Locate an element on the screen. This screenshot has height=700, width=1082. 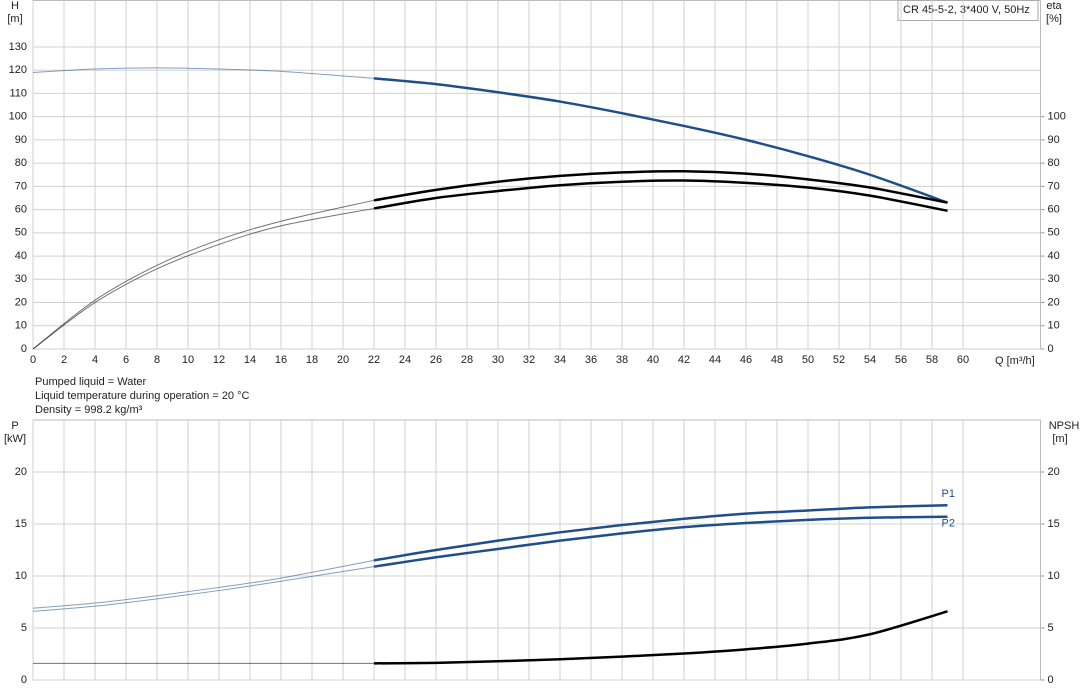
y2-tick-label: 30 is located at coordinates (1054, 279).